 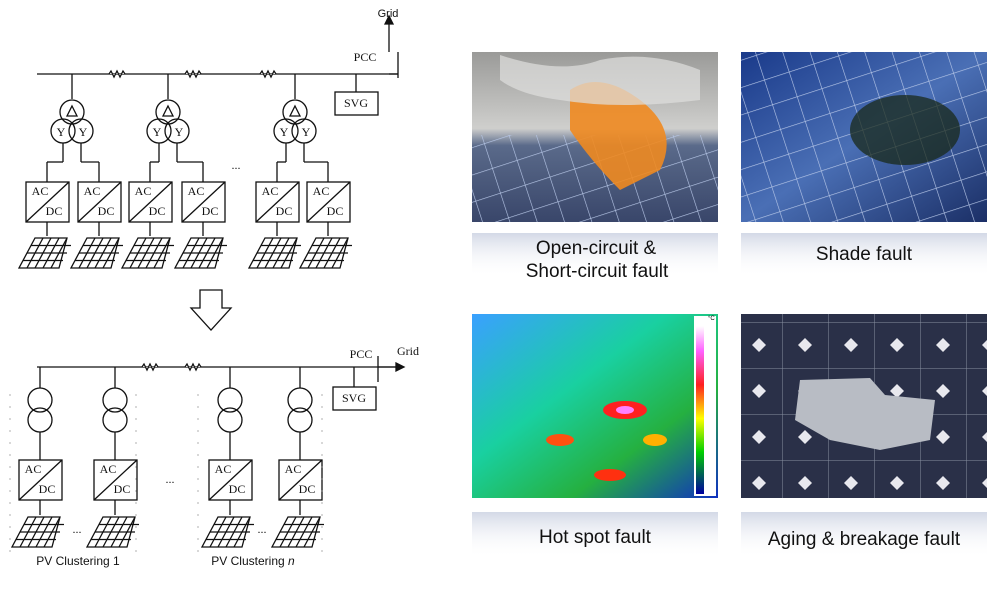 What do you see at coordinates (597, 271) in the screenshot?
I see `caption: Short-circuit fault` at bounding box center [597, 271].